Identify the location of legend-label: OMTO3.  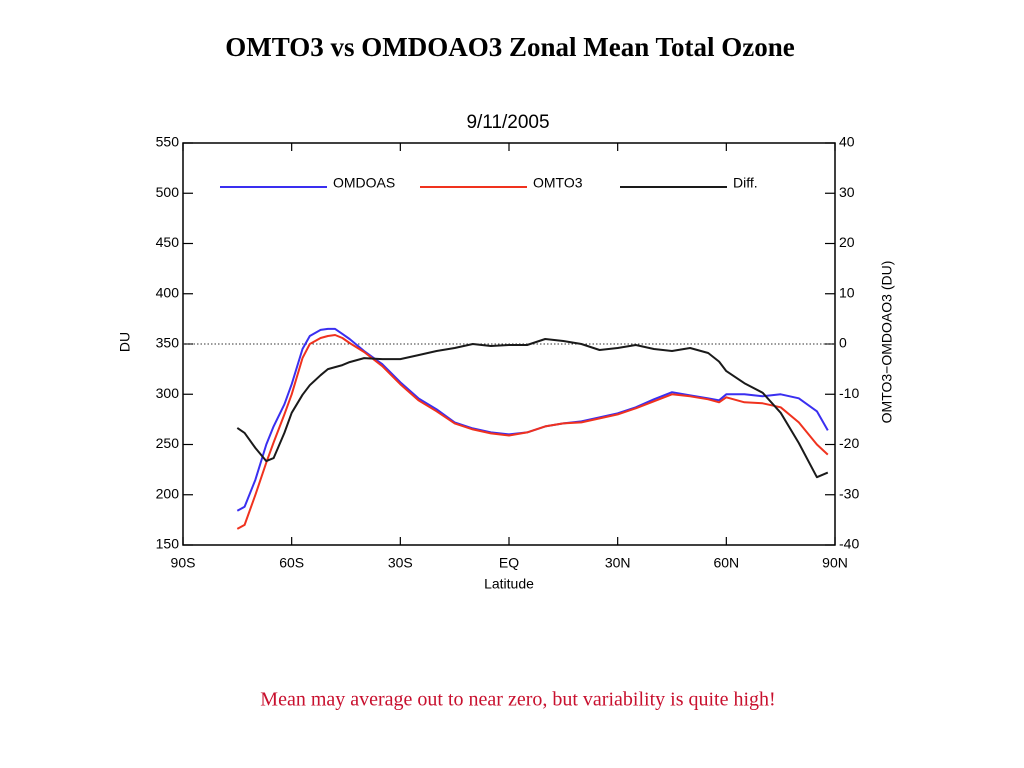
(558, 183).